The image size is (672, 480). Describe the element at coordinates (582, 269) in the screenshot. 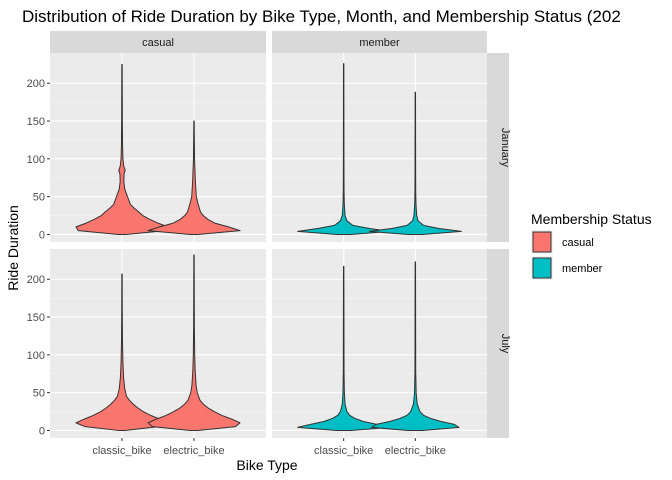

I see `legend-label-member: member` at that location.